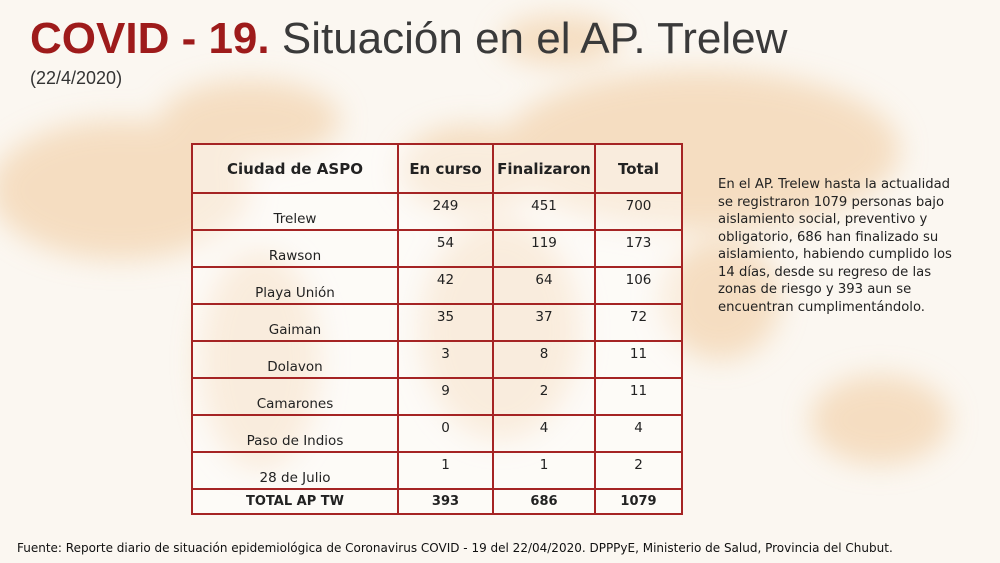 The width and height of the screenshot is (1000, 563). Describe the element at coordinates (445, 168) in the screenshot. I see `column-header: En curso` at that location.